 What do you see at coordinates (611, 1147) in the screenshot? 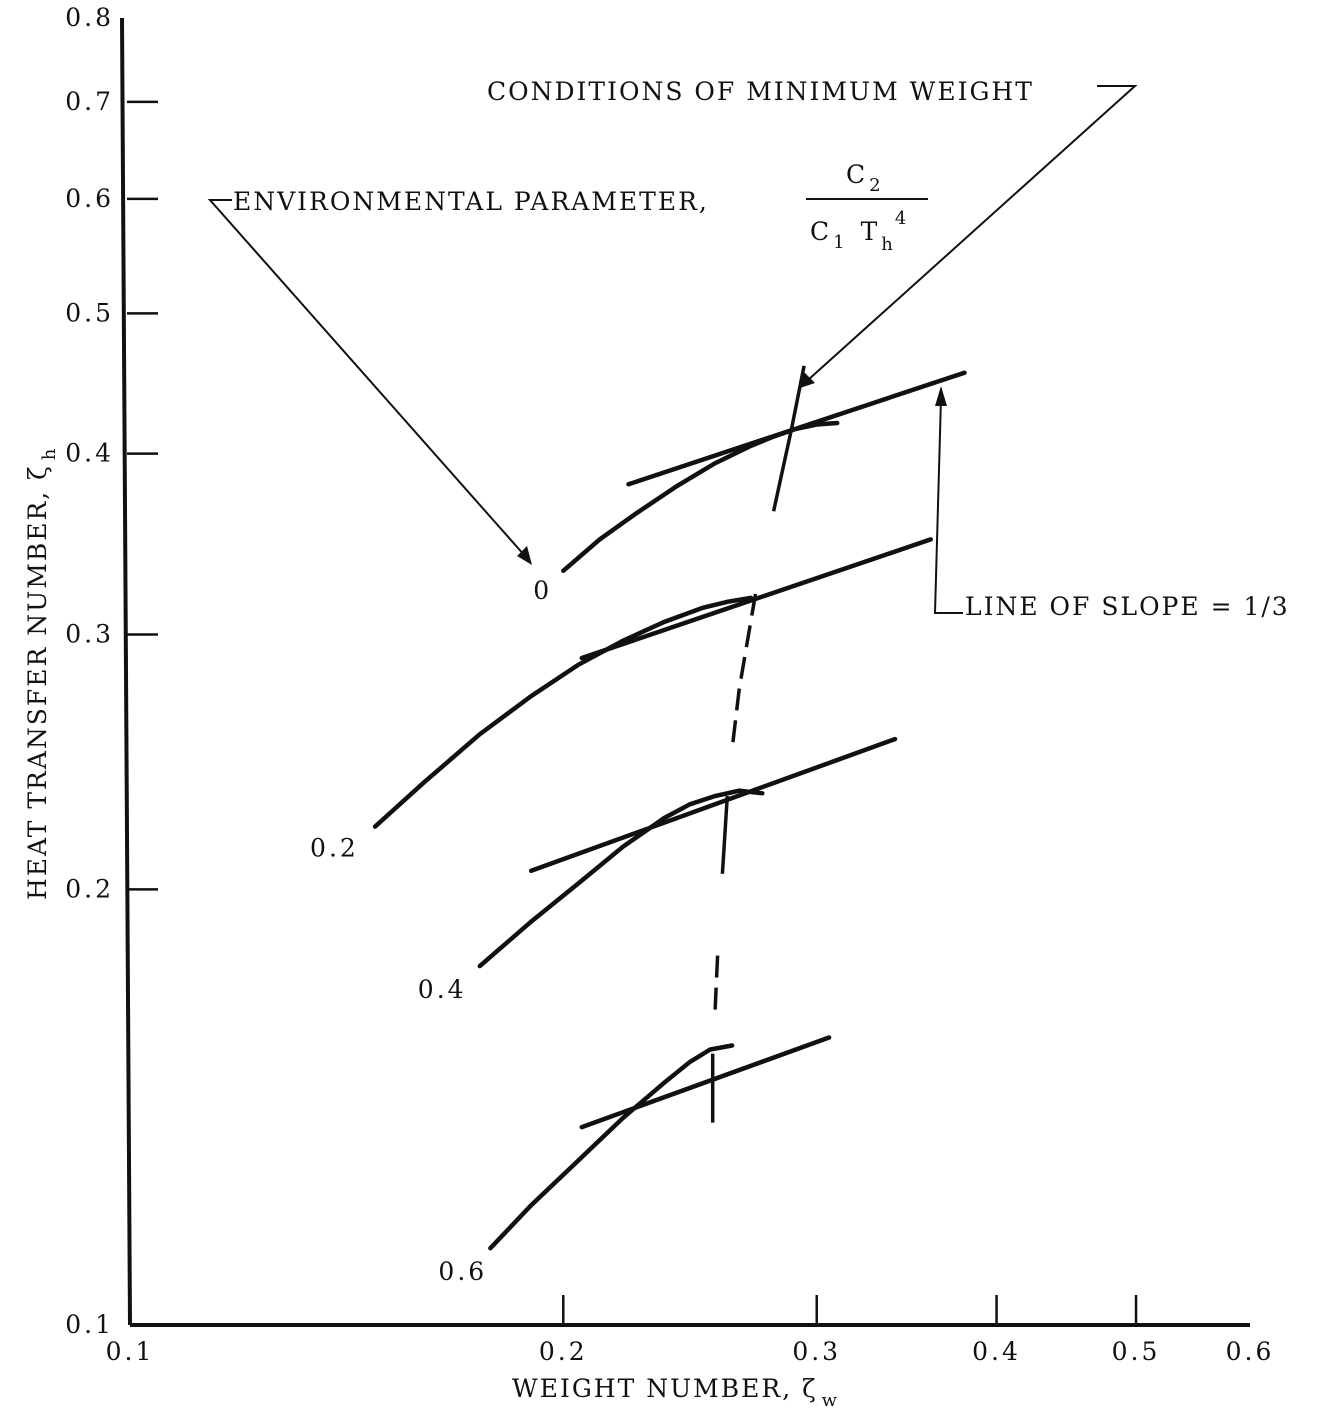
I see `series-curve-0.6` at bounding box center [611, 1147].